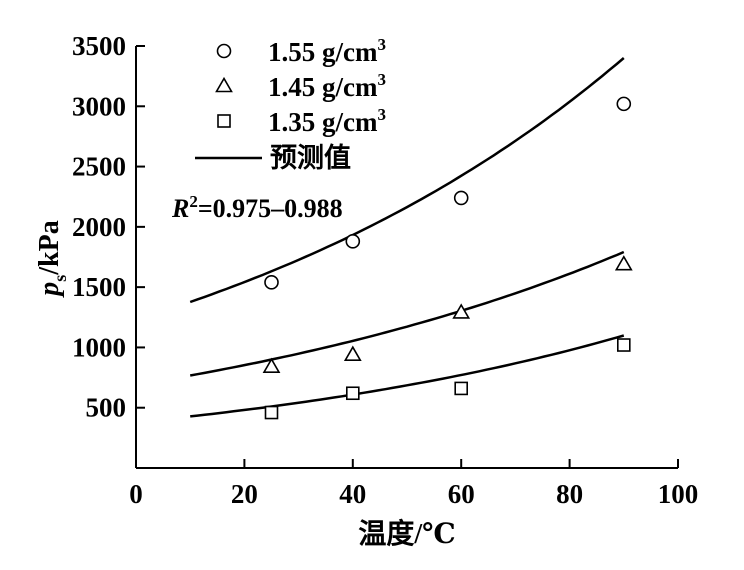 Image resolution: width=744 pixels, height=570 pixels. Describe the element at coordinates (99, 287) in the screenshot. I see `y-tick-label: 1500` at that location.